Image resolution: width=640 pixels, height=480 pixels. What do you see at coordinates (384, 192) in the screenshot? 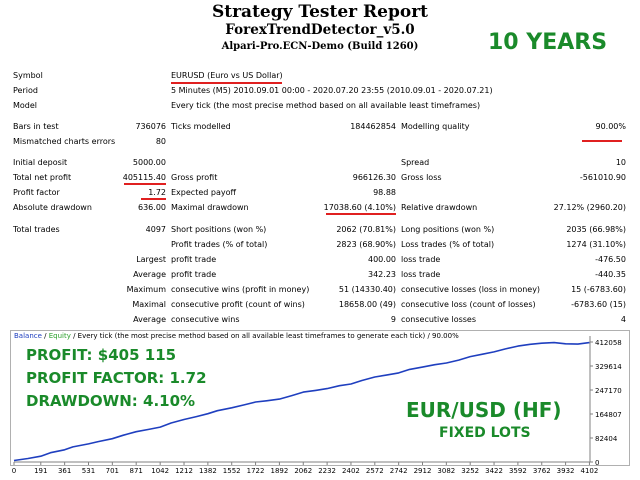
I see `payoff-value: 98.88` at bounding box center [384, 192].